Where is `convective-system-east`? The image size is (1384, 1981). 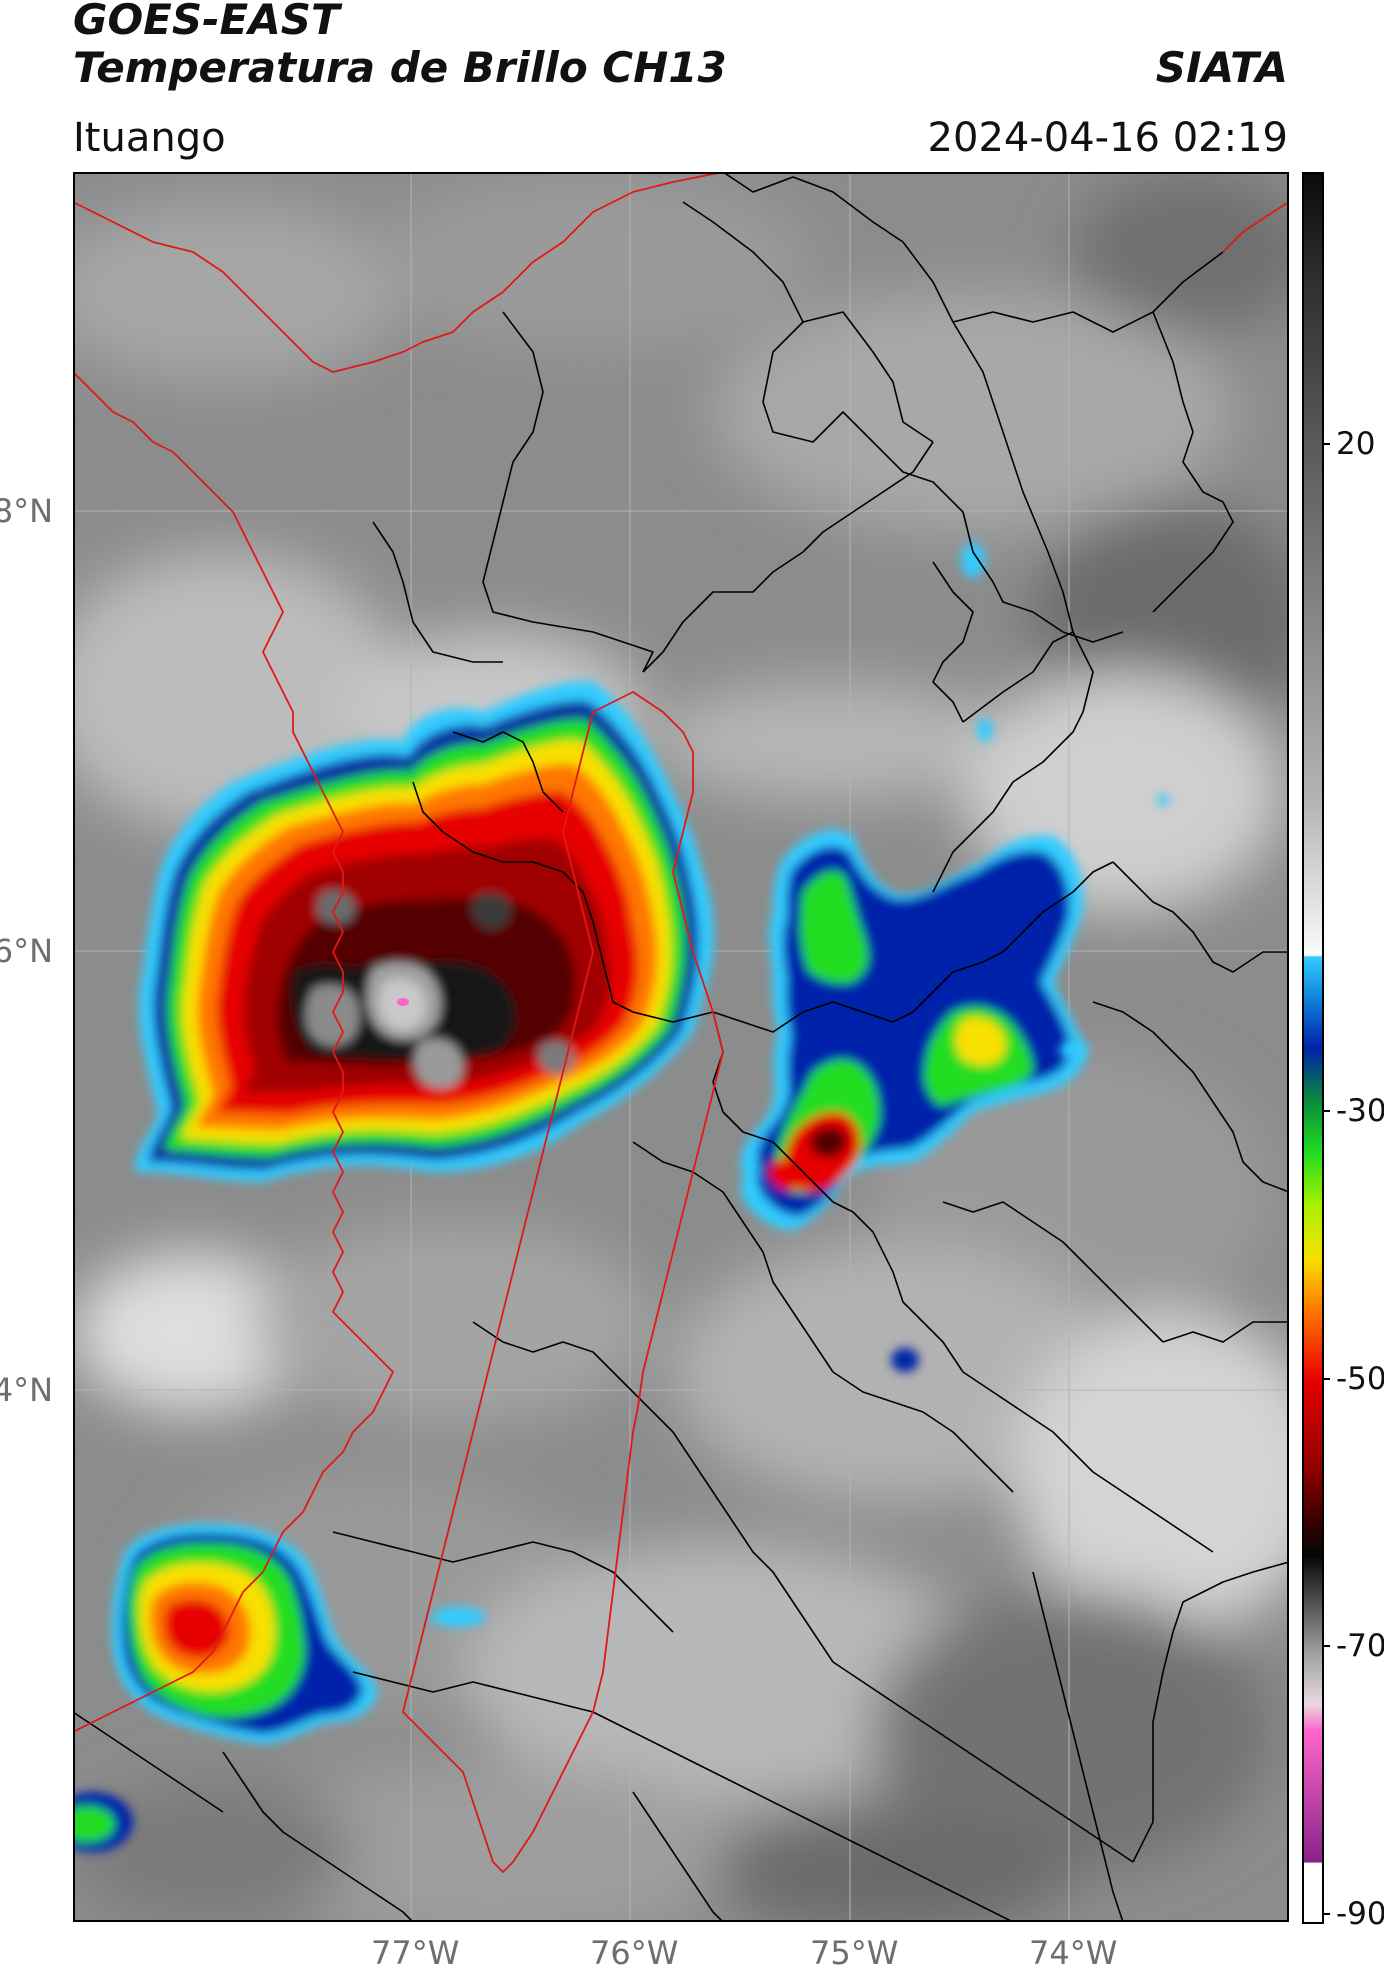
convective-system-east is located at coordinates (913, 1029).